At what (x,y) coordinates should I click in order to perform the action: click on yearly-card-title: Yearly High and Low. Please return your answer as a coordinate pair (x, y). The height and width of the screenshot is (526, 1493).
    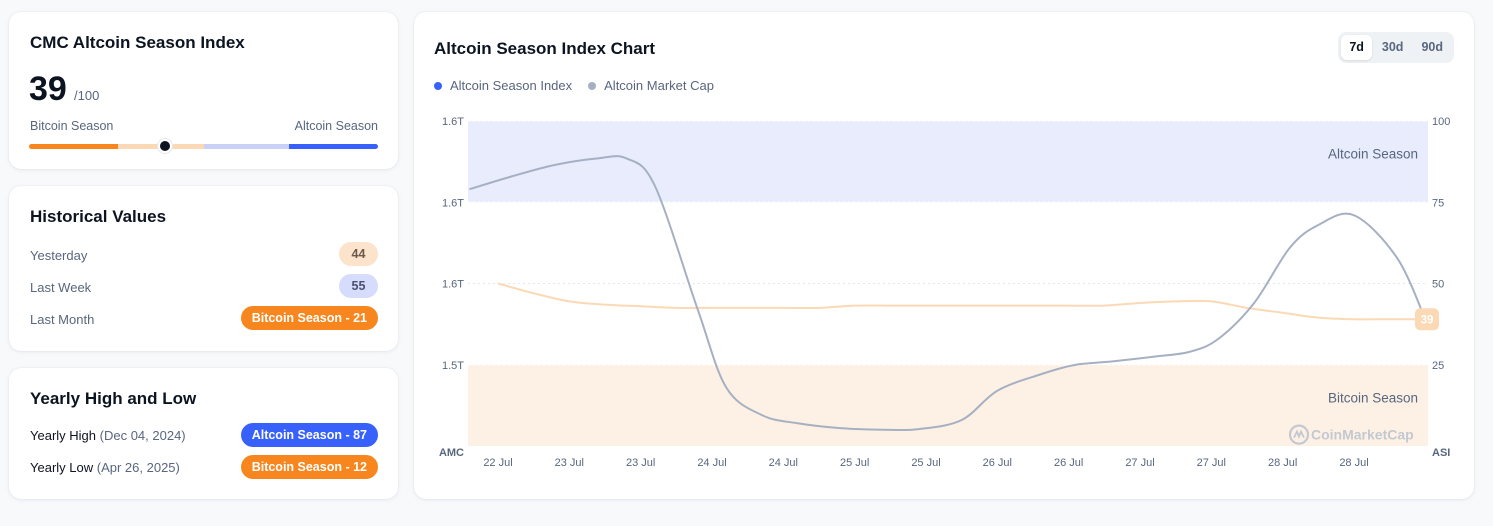
    Looking at the image, I should click on (113, 398).